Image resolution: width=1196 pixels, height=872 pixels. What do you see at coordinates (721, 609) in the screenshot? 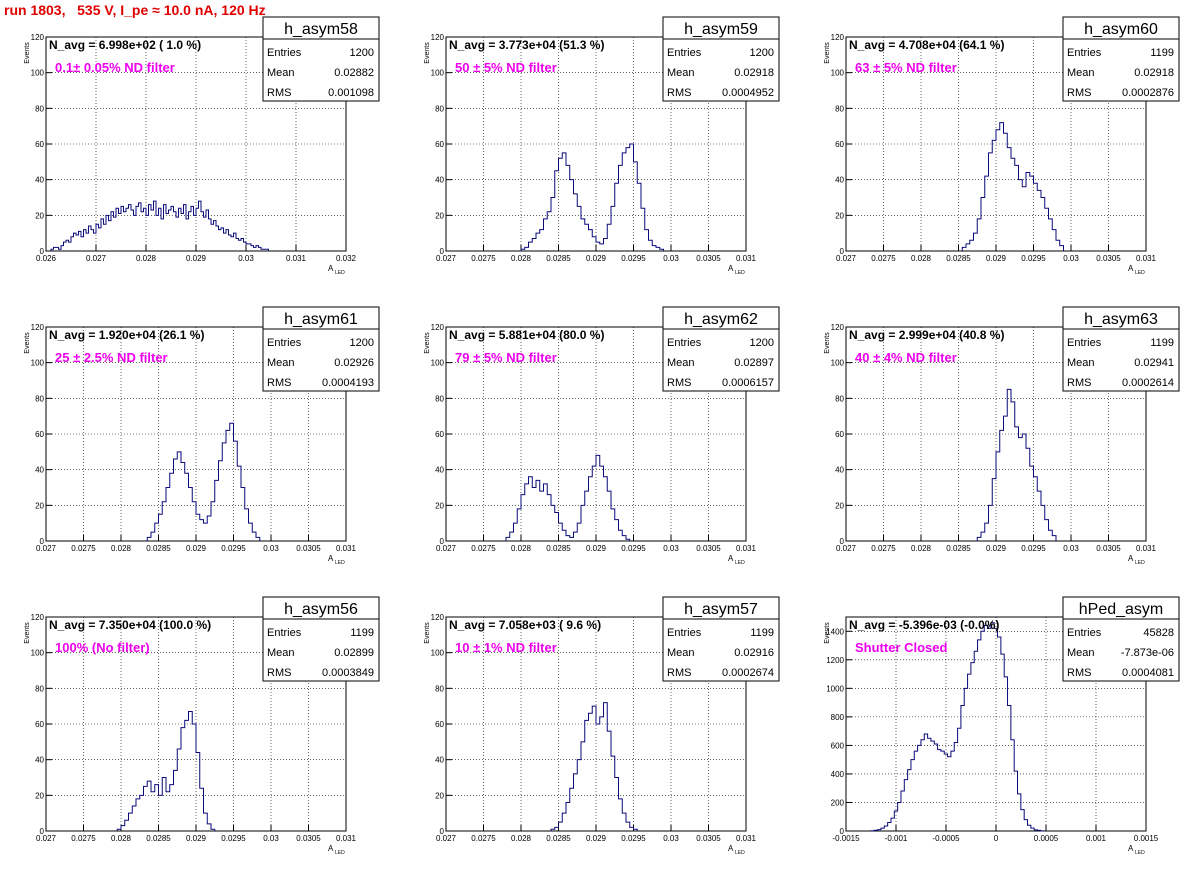
I see `histogram-name: h_asym57` at bounding box center [721, 609].